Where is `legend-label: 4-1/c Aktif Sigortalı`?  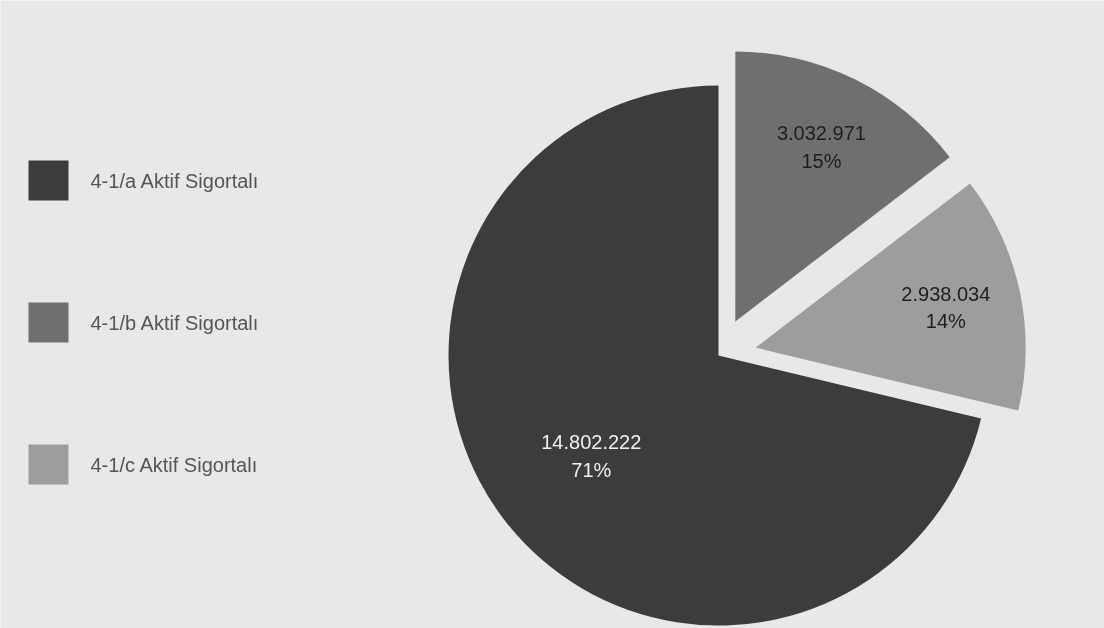 legend-label: 4-1/c Aktif Sigortalı is located at coordinates (174, 464).